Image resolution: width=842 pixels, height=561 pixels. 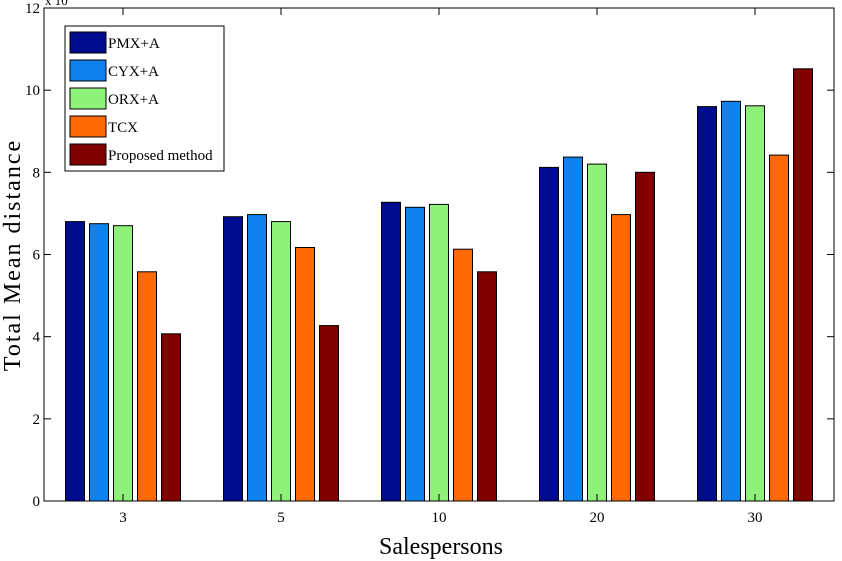 I want to click on y-tick-label: 0, so click(x=37, y=502).